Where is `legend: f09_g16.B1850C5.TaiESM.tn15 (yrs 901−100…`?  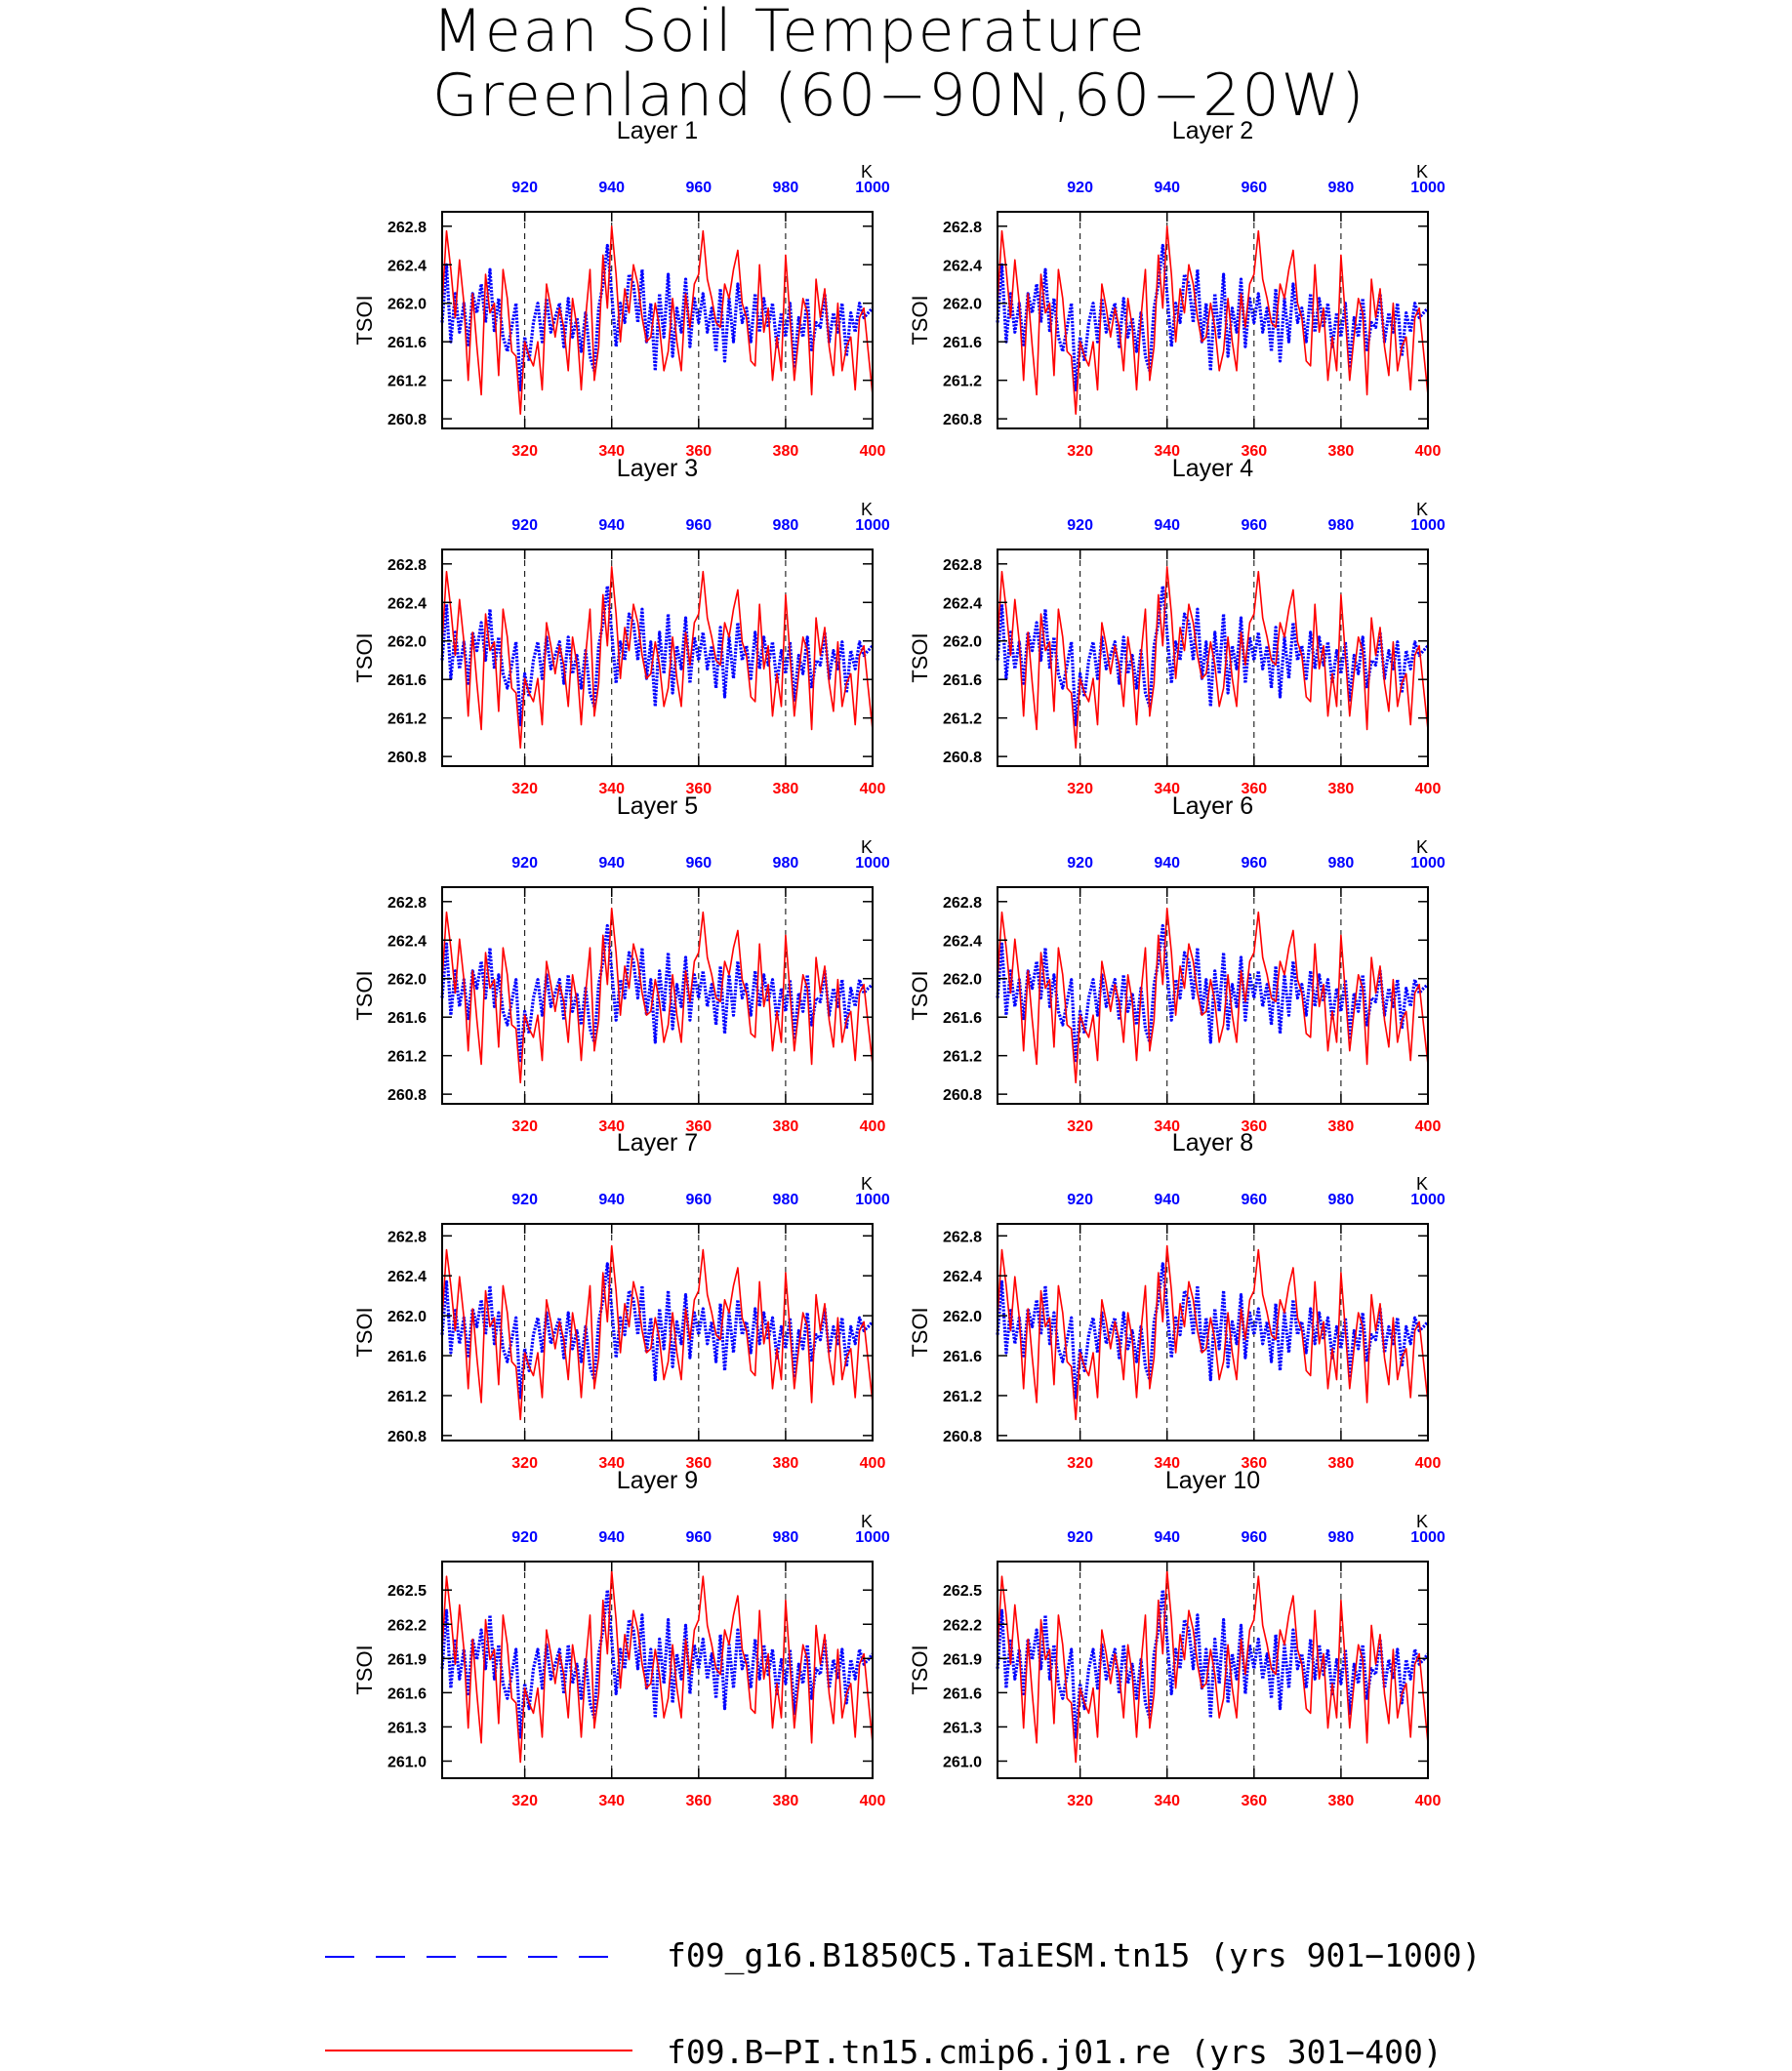
legend: f09_g16.B1850C5.TaiESM.tn15 (yrs 901−100… is located at coordinates (903, 2004).